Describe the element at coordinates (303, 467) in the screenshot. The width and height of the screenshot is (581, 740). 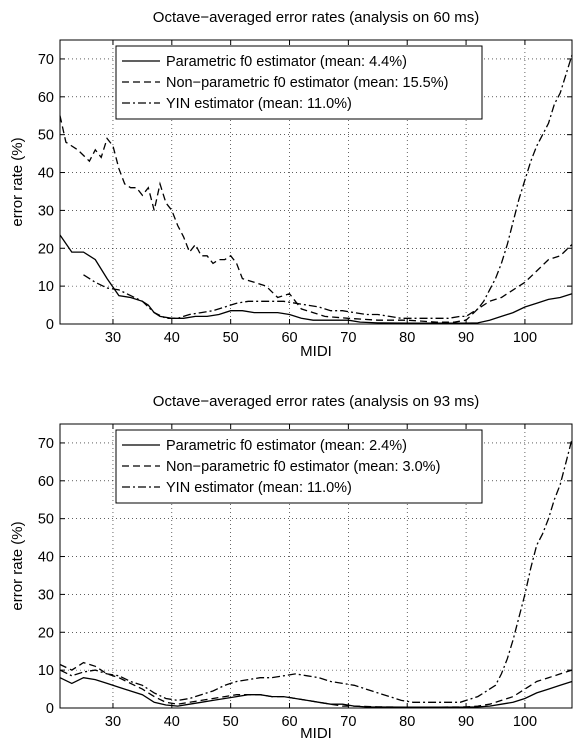
I see `legend-entry: Non−parametric f0 estimator (mean: 3.0%)` at that location.